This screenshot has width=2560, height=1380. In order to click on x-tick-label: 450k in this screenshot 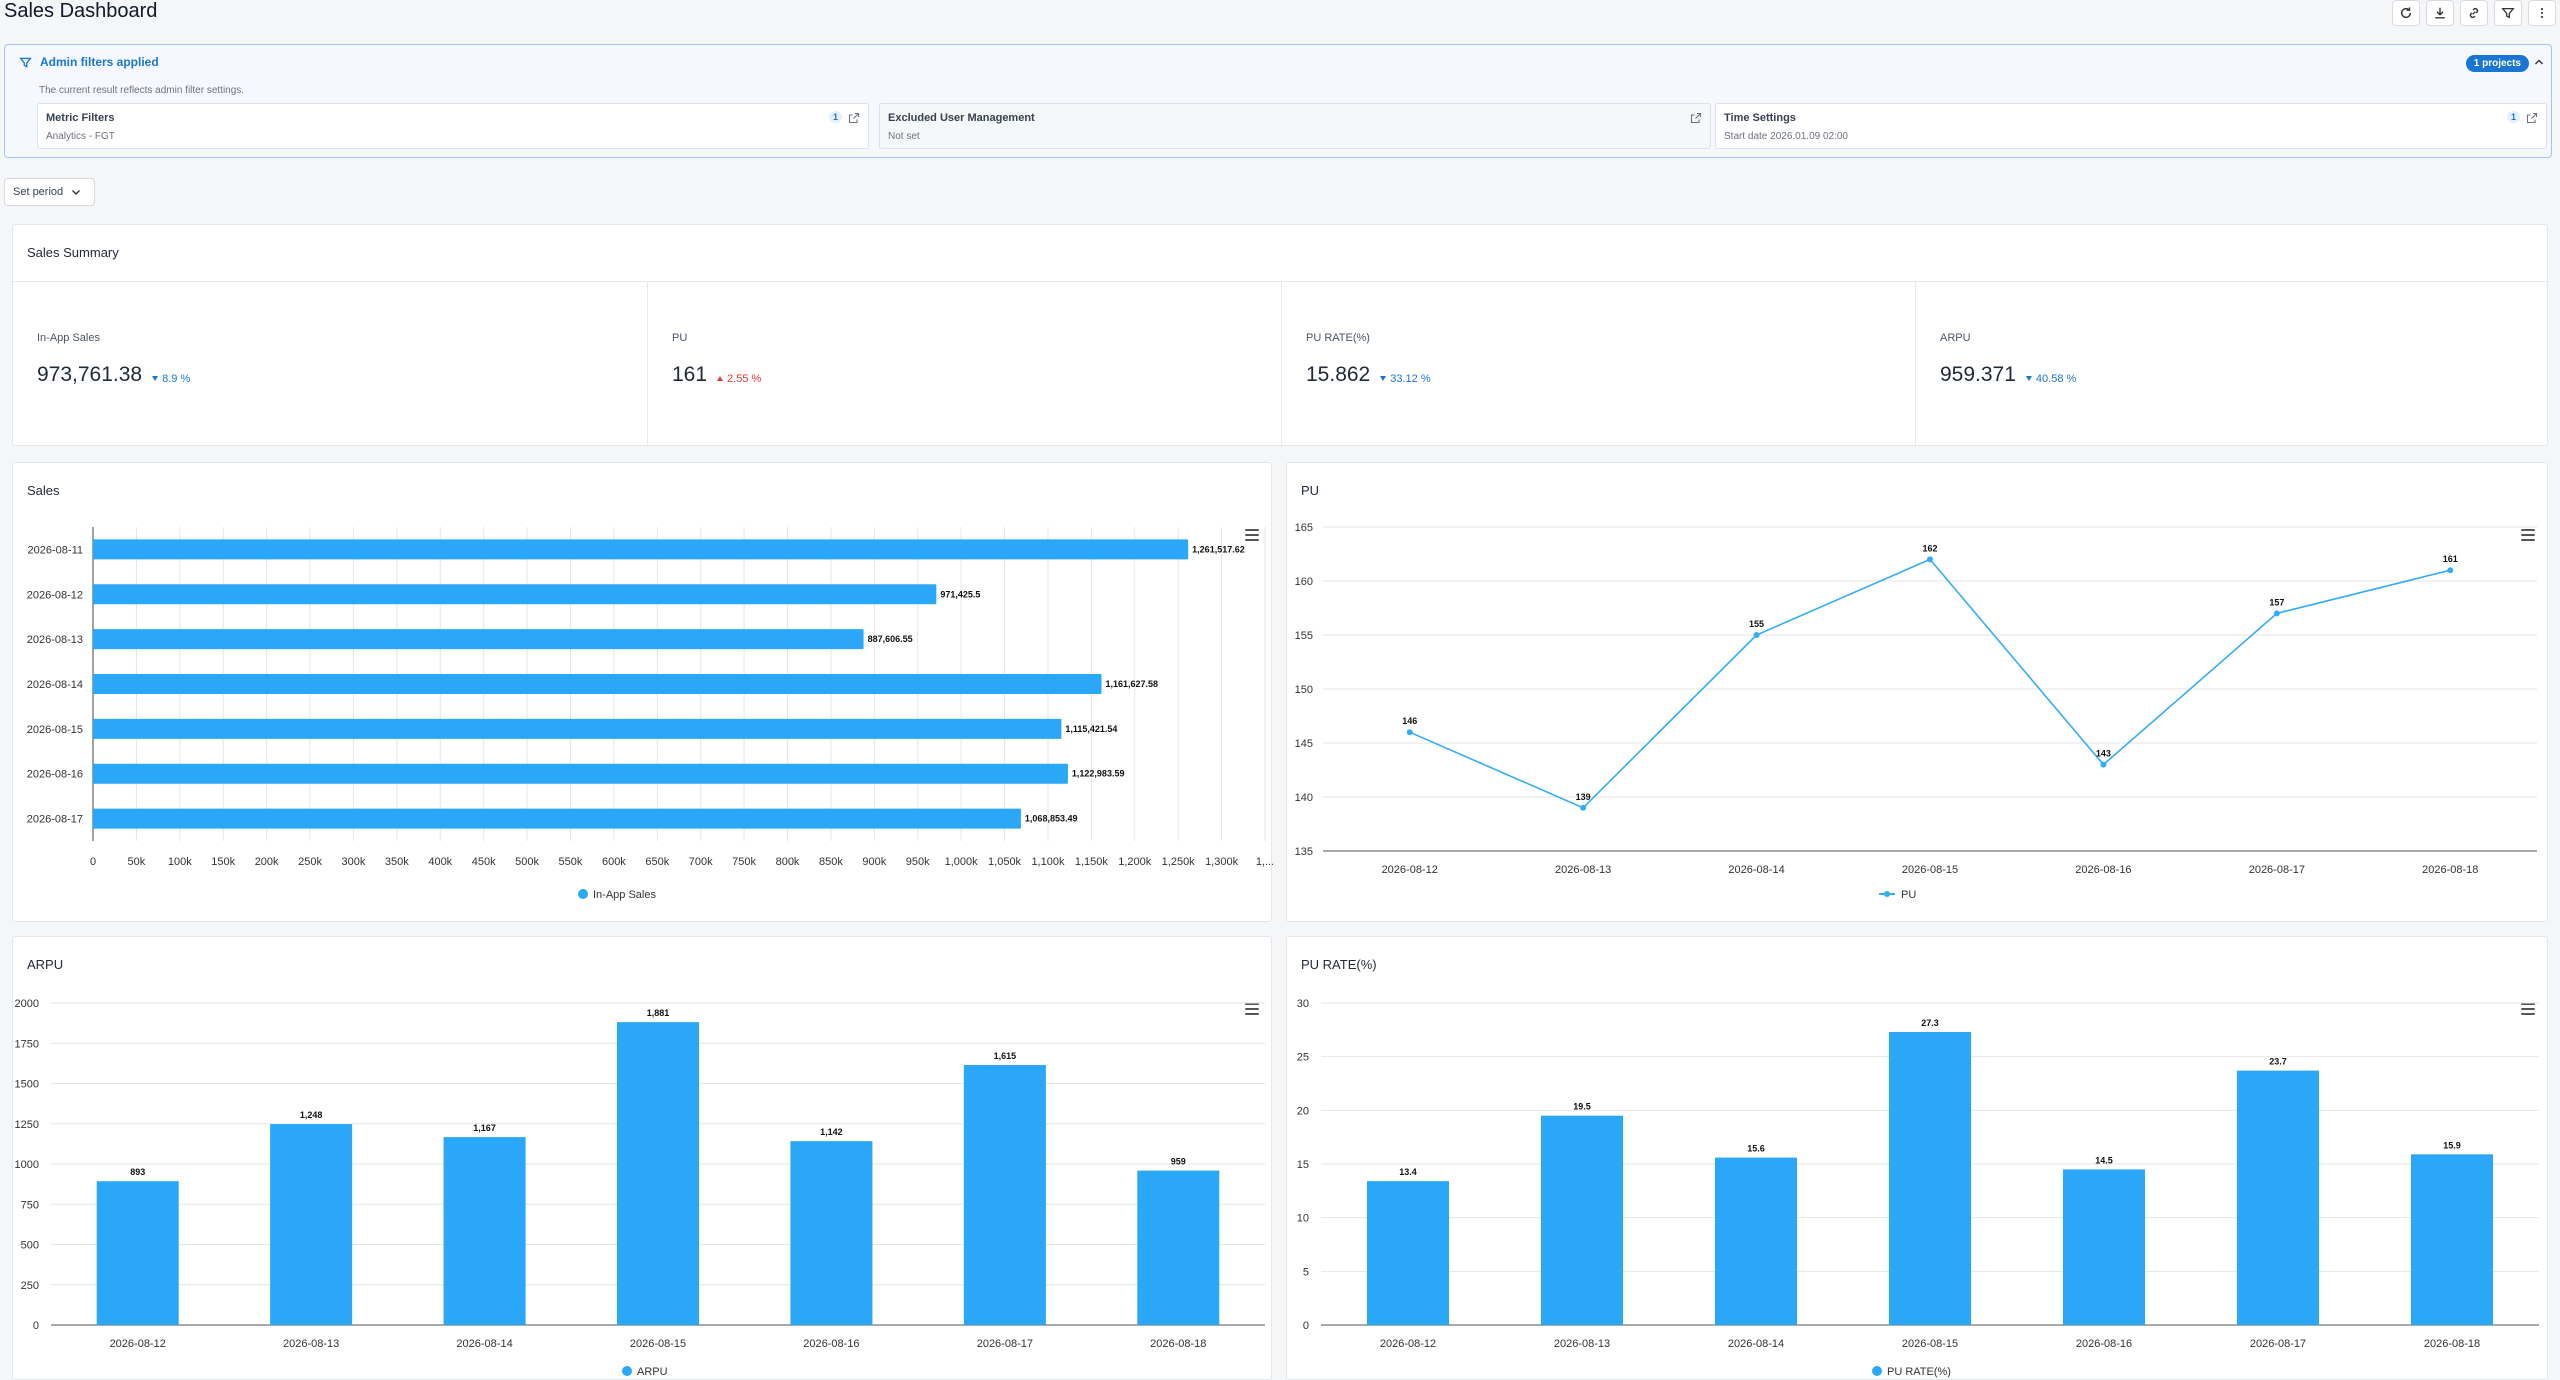, I will do `click(484, 862)`.